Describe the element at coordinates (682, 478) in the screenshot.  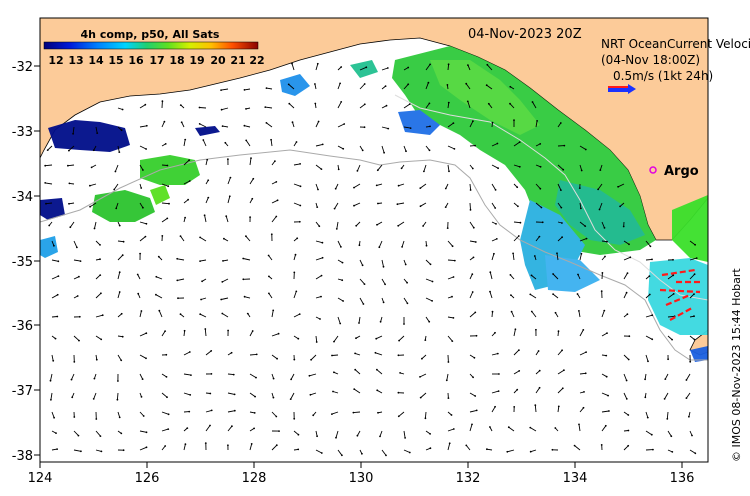
I see `lon-label: 136` at that location.